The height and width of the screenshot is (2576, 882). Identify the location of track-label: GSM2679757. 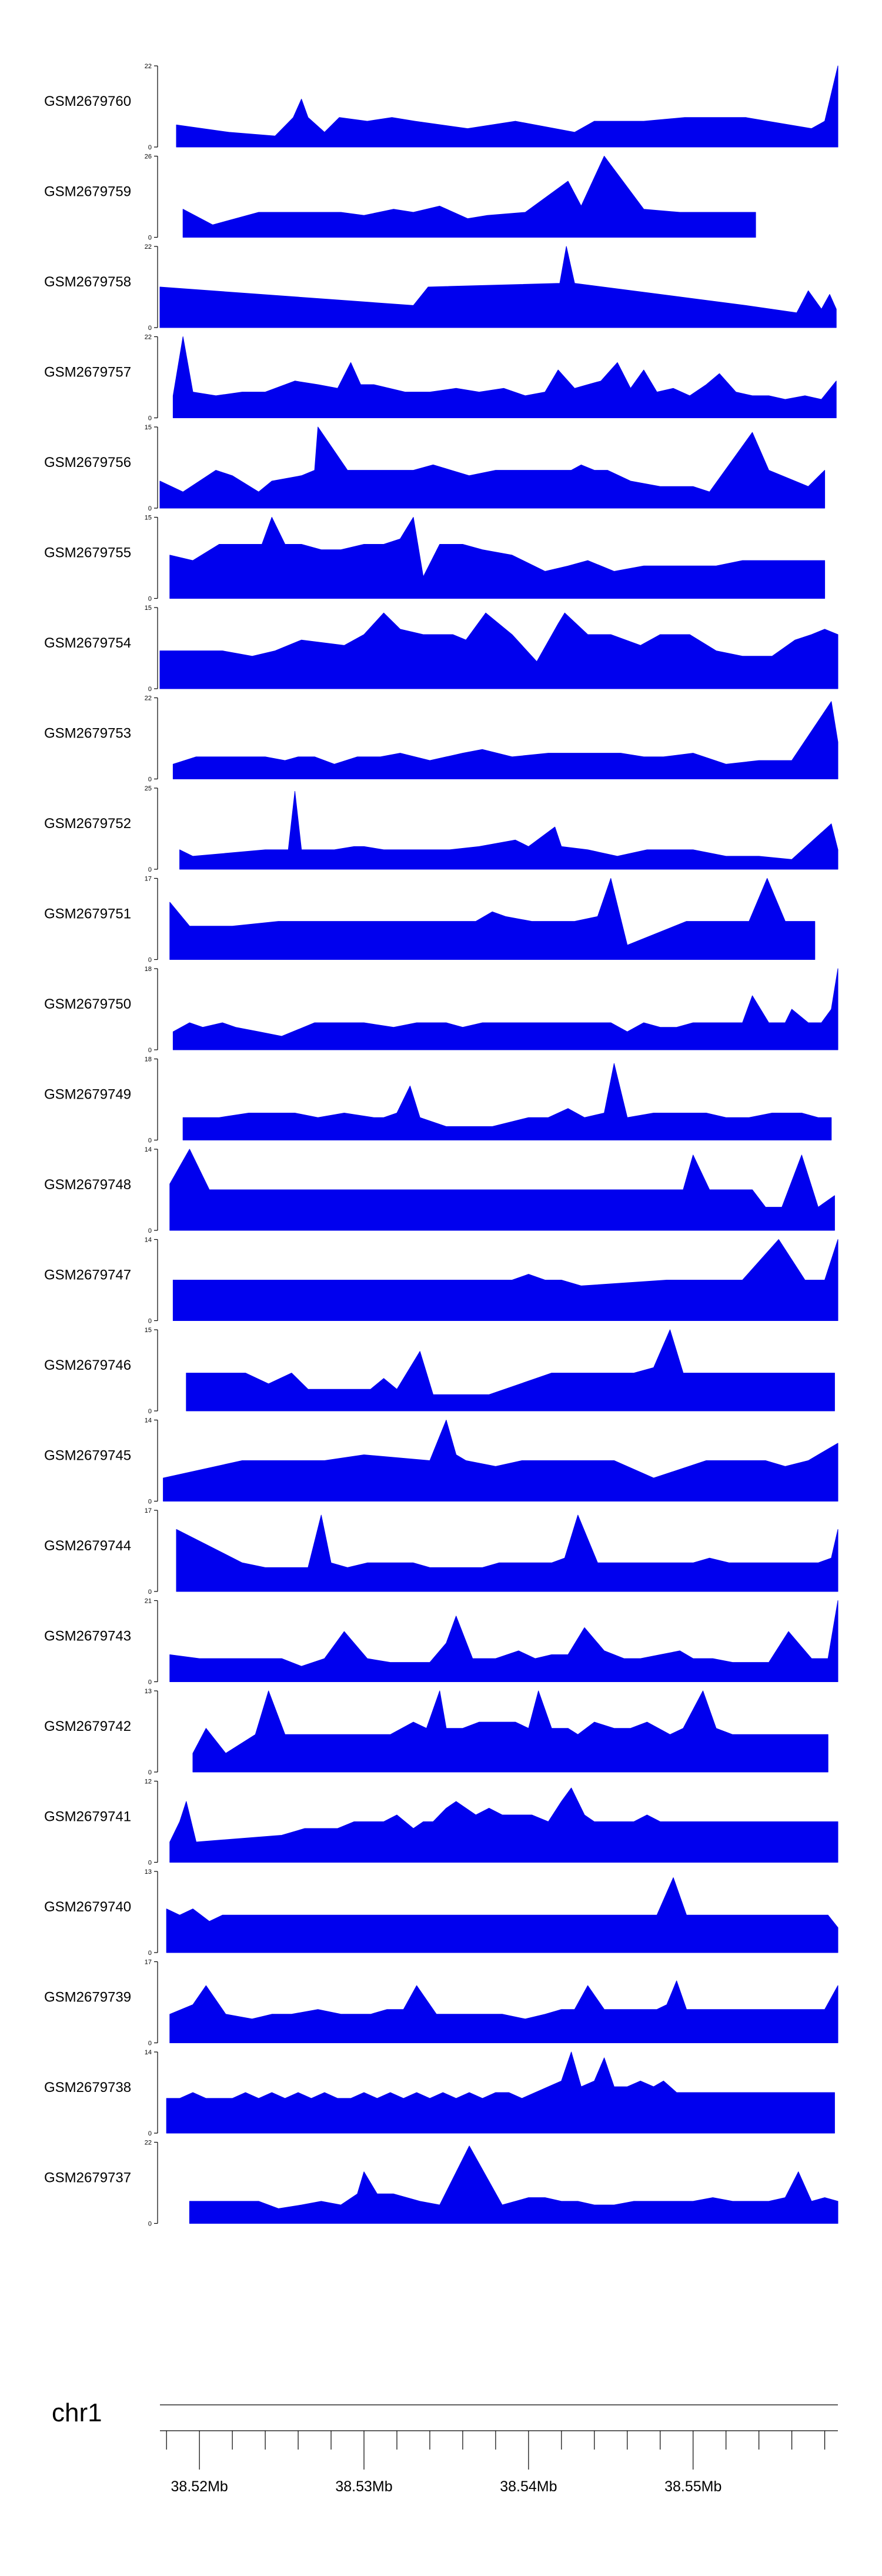
(87, 373).